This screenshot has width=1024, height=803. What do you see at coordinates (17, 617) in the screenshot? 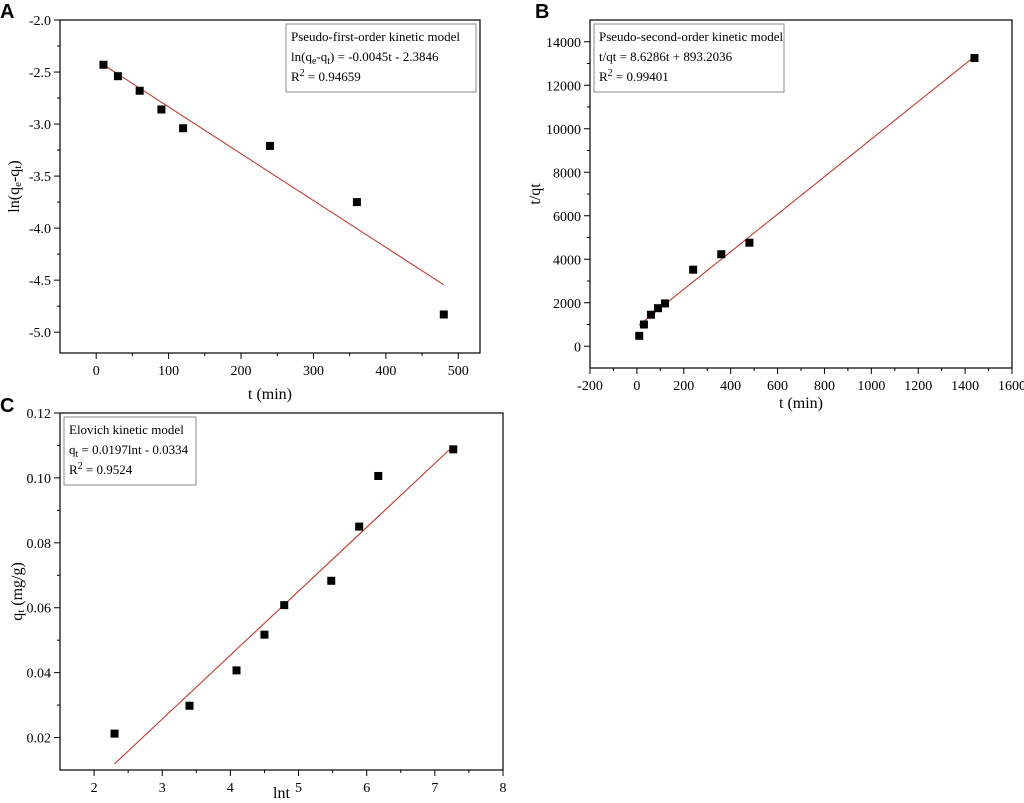
I see `y-axis-title-part: q` at bounding box center [17, 617].